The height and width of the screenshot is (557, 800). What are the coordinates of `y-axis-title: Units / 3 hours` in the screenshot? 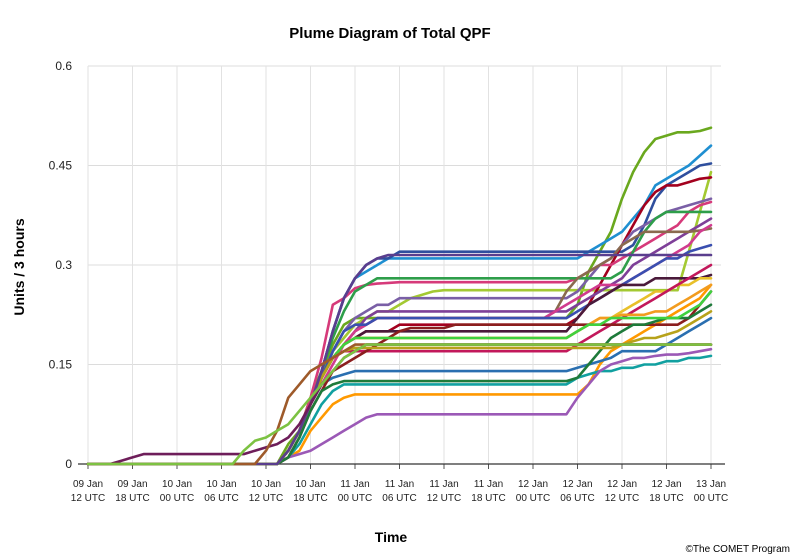 It's located at (19, 266).